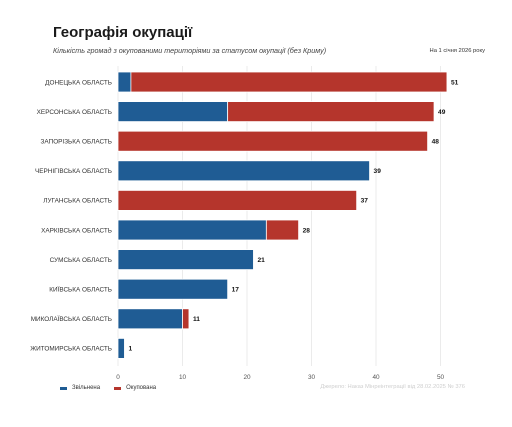 This screenshot has height=427, width=512. Describe the element at coordinates (236, 290) in the screenshot. I see `value-label: 17` at that location.